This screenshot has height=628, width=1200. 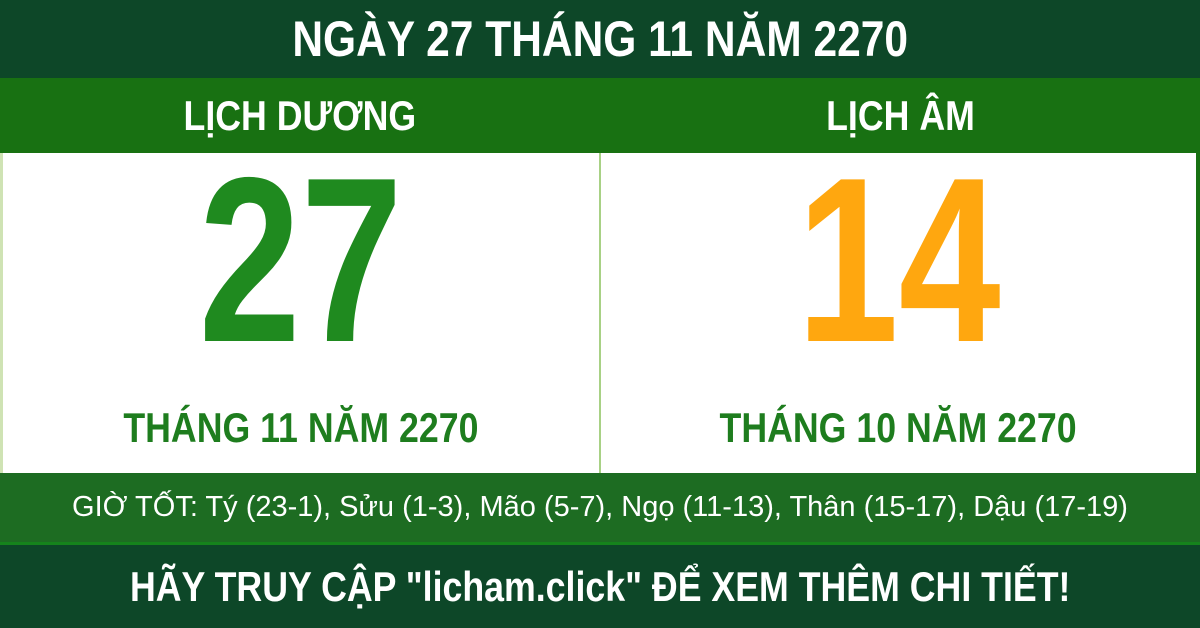 I want to click on solar-header-cell: LỊCH DƯƠNG, so click(x=300, y=115).